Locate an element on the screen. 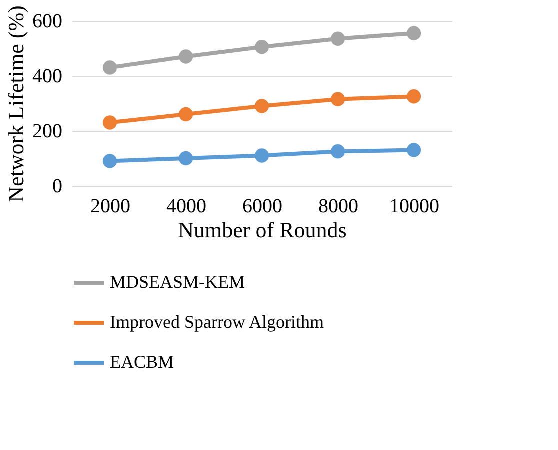  y-tick-label: 0 is located at coordinates (57, 187).